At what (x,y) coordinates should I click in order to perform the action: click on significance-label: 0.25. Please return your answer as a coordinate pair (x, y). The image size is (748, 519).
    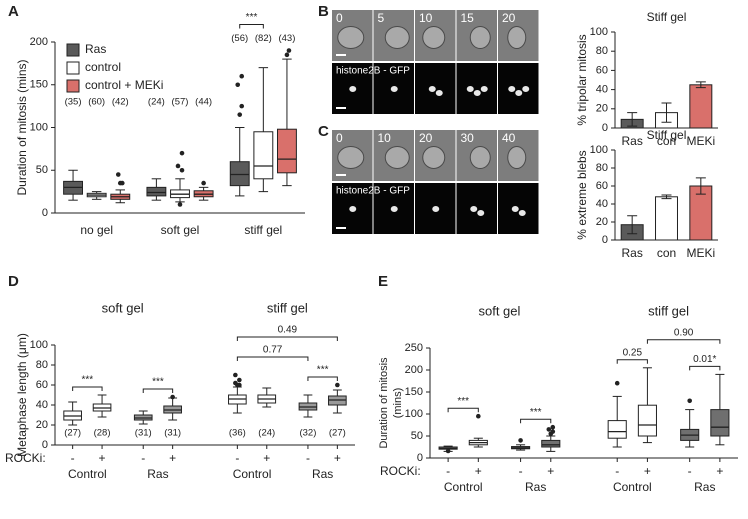
    Looking at the image, I should click on (633, 352).